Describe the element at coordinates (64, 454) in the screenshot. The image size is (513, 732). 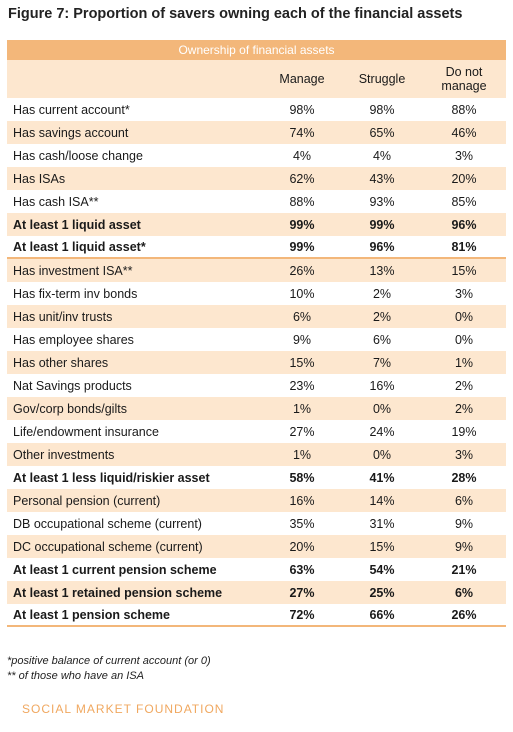
I see `row-label: Other investments` at that location.